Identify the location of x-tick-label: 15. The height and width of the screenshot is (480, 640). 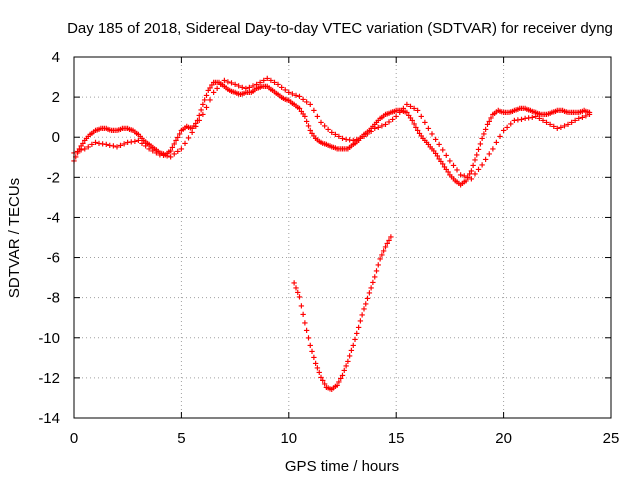
(396, 438).